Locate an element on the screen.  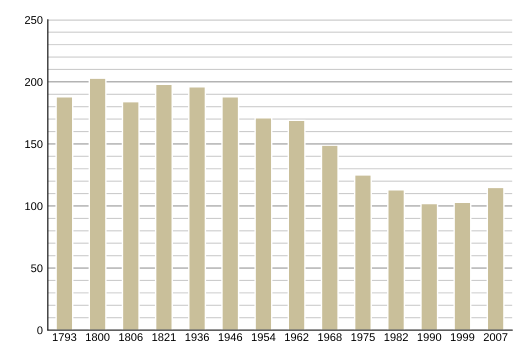
x-tick-label: 2007 is located at coordinates (496, 337).